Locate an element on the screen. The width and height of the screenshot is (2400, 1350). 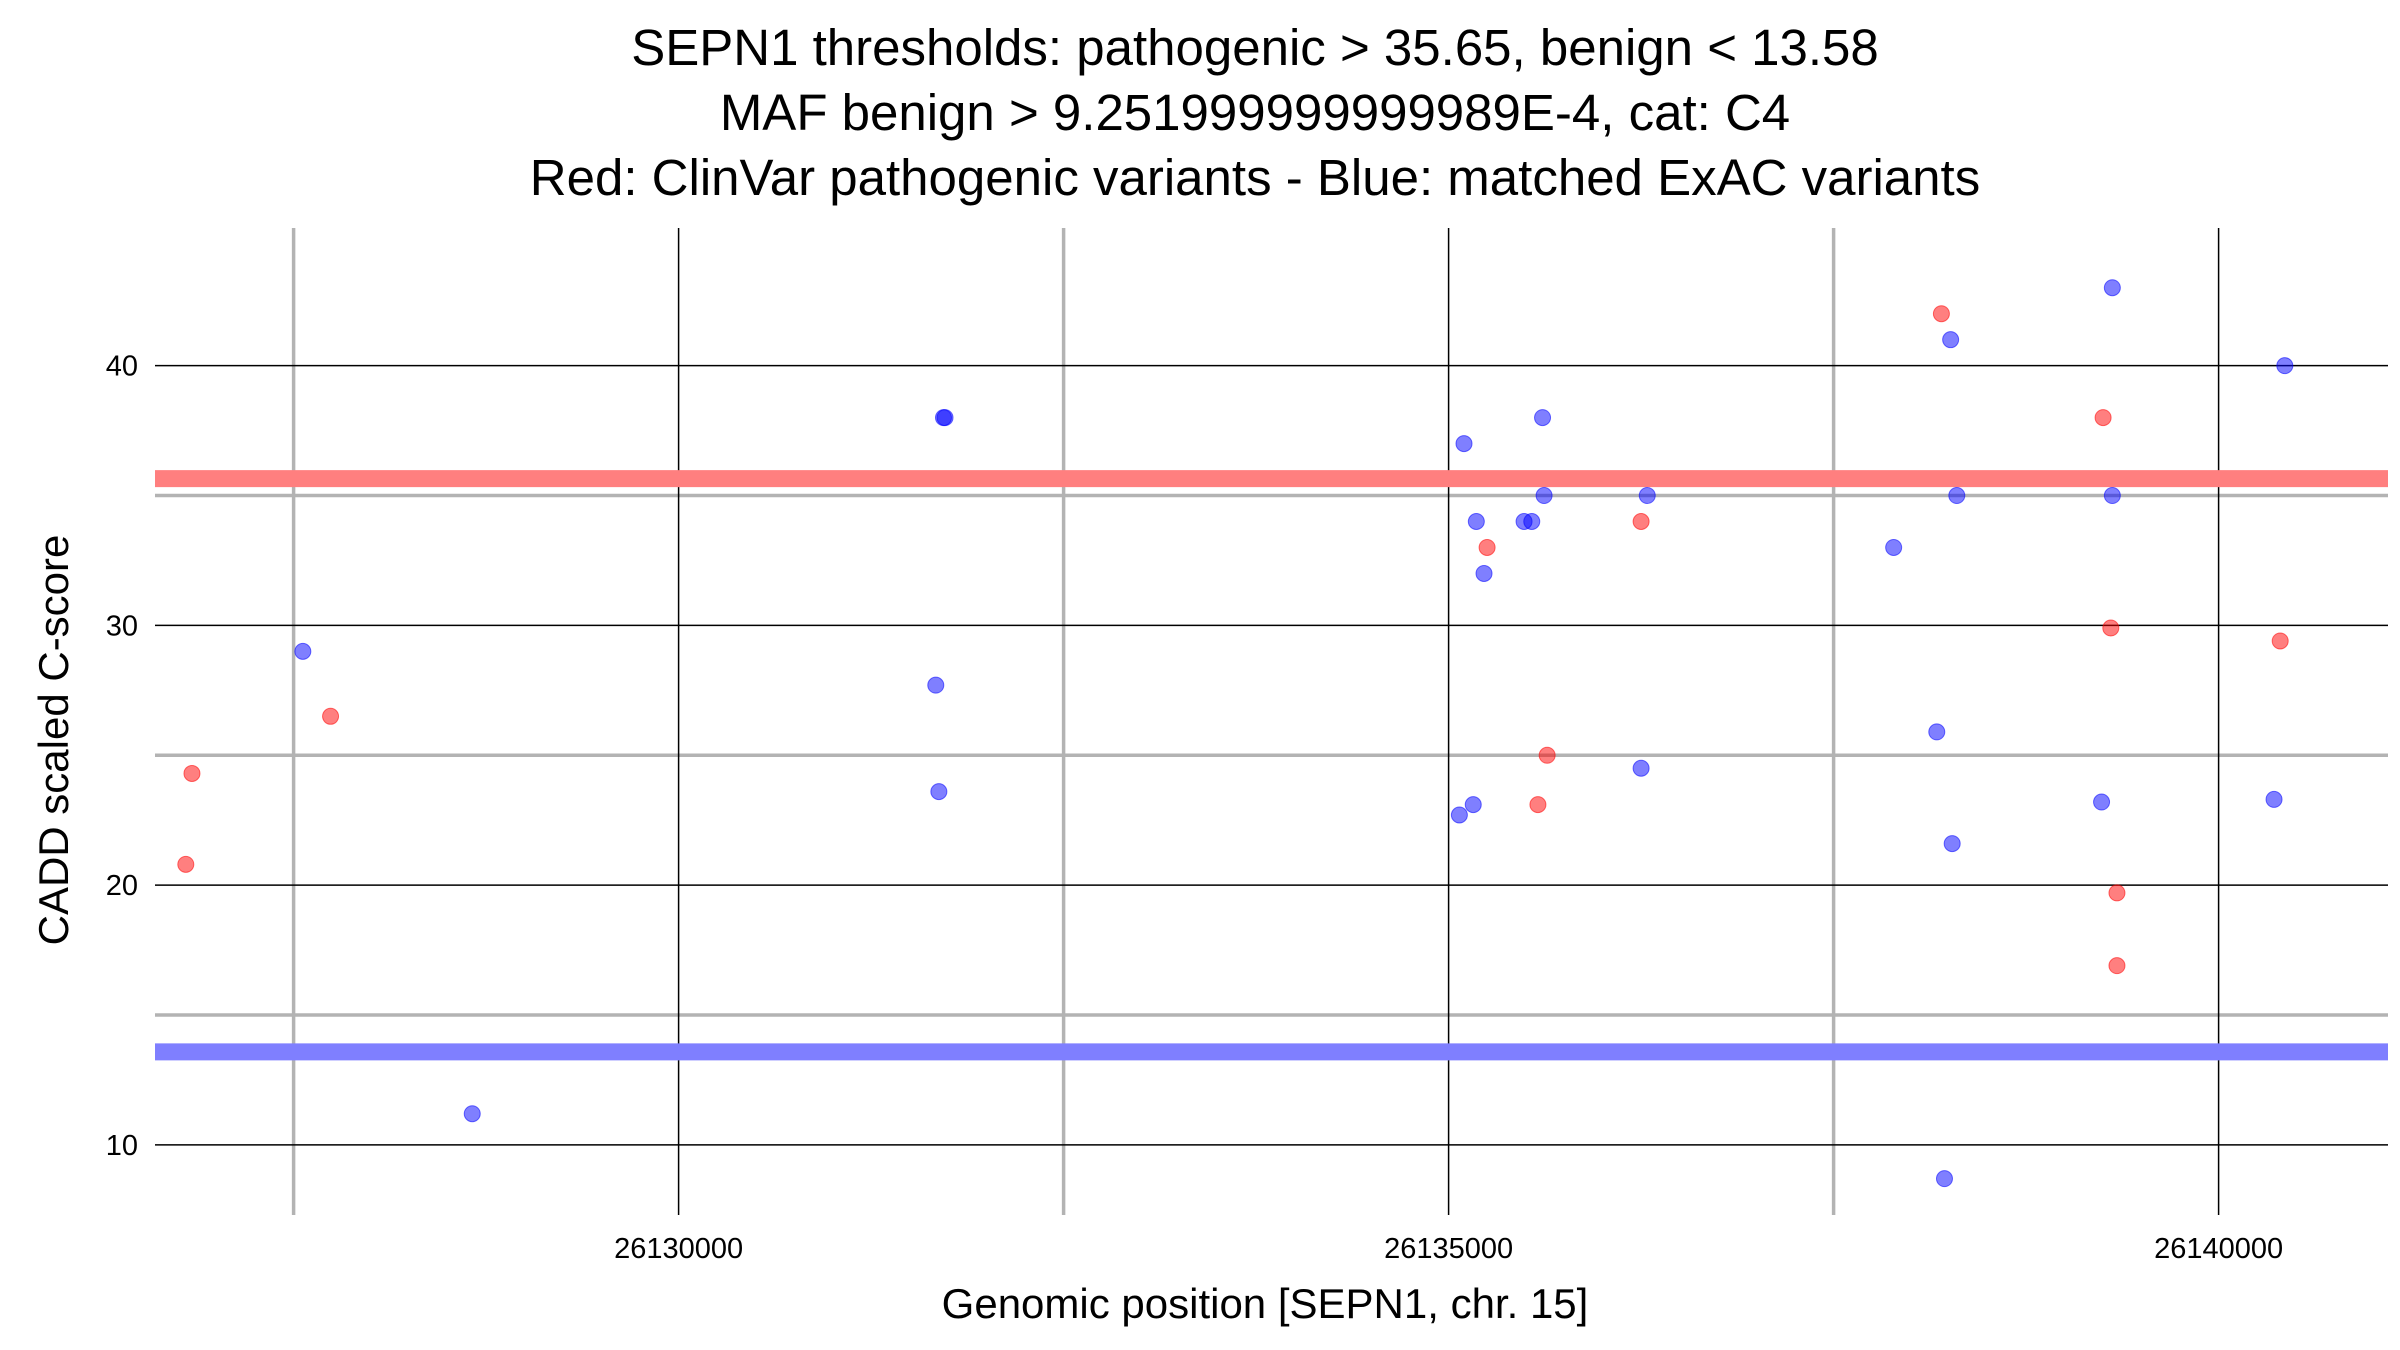
y-tick-label: 20 is located at coordinates (122, 886).